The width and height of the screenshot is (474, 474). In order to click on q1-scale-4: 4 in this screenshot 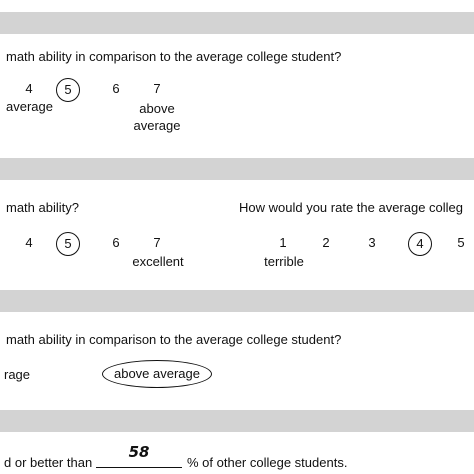, I will do `click(29, 88)`.